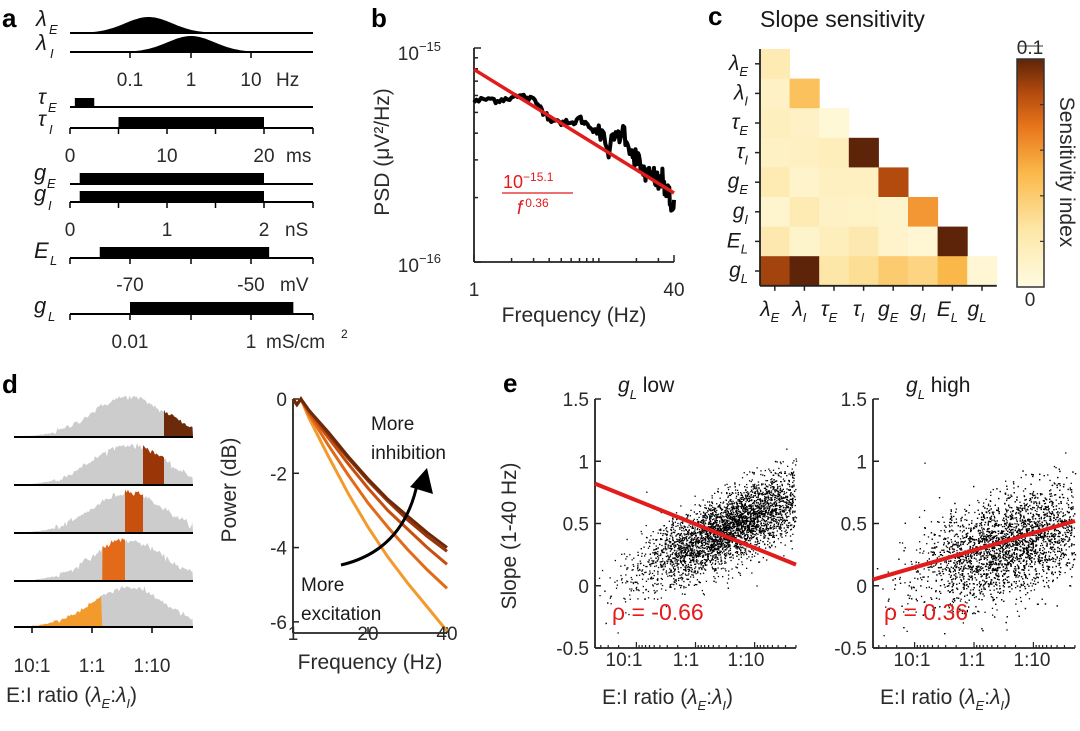 The height and width of the screenshot is (731, 1080). What do you see at coordinates (954, 317) in the screenshot?
I see `c-col-label-sub: L` at bounding box center [954, 317].